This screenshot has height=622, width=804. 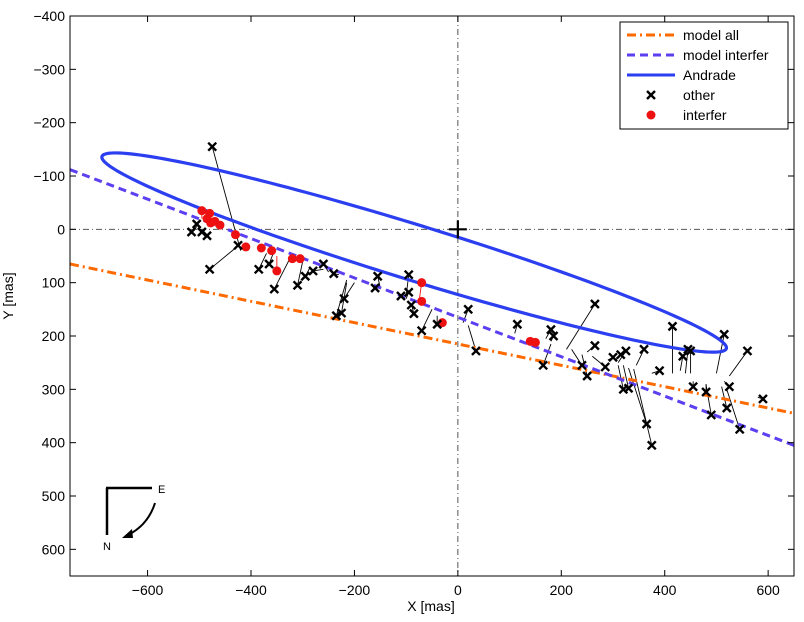 I want to click on compass-north-label: N, so click(x=107, y=547).